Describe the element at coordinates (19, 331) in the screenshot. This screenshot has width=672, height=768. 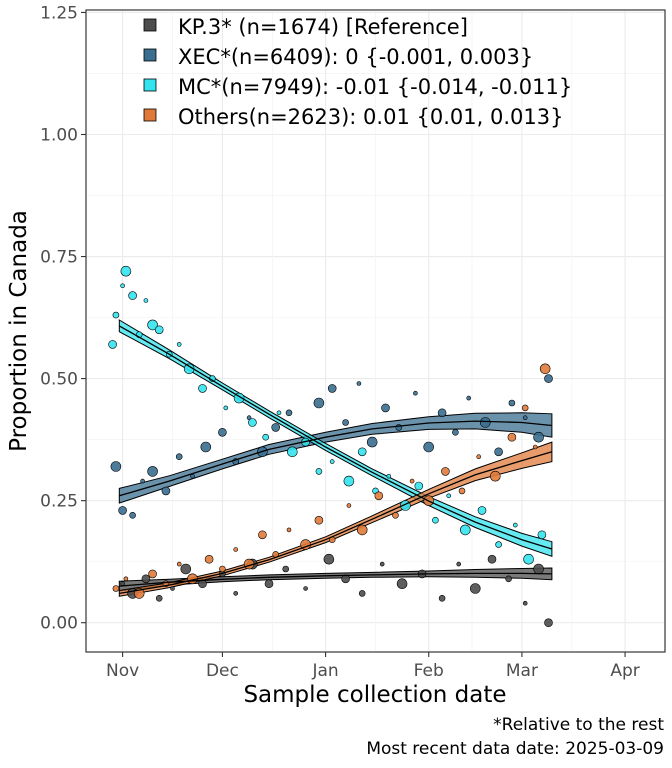
I see `y-axis-title: Proportion in Canada` at that location.